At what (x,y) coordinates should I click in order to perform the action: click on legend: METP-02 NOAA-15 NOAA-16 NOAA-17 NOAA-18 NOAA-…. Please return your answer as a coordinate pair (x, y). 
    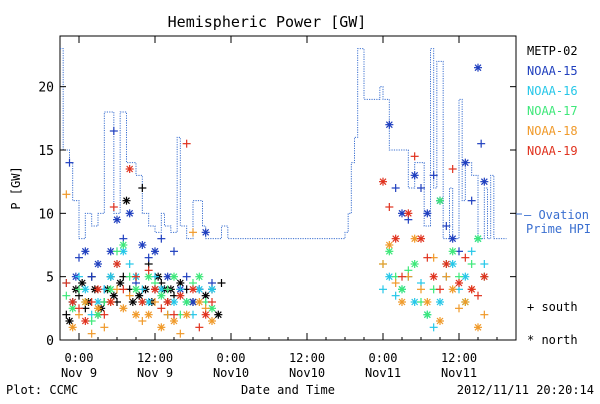
    Looking at the image, I should click on (547, 129).